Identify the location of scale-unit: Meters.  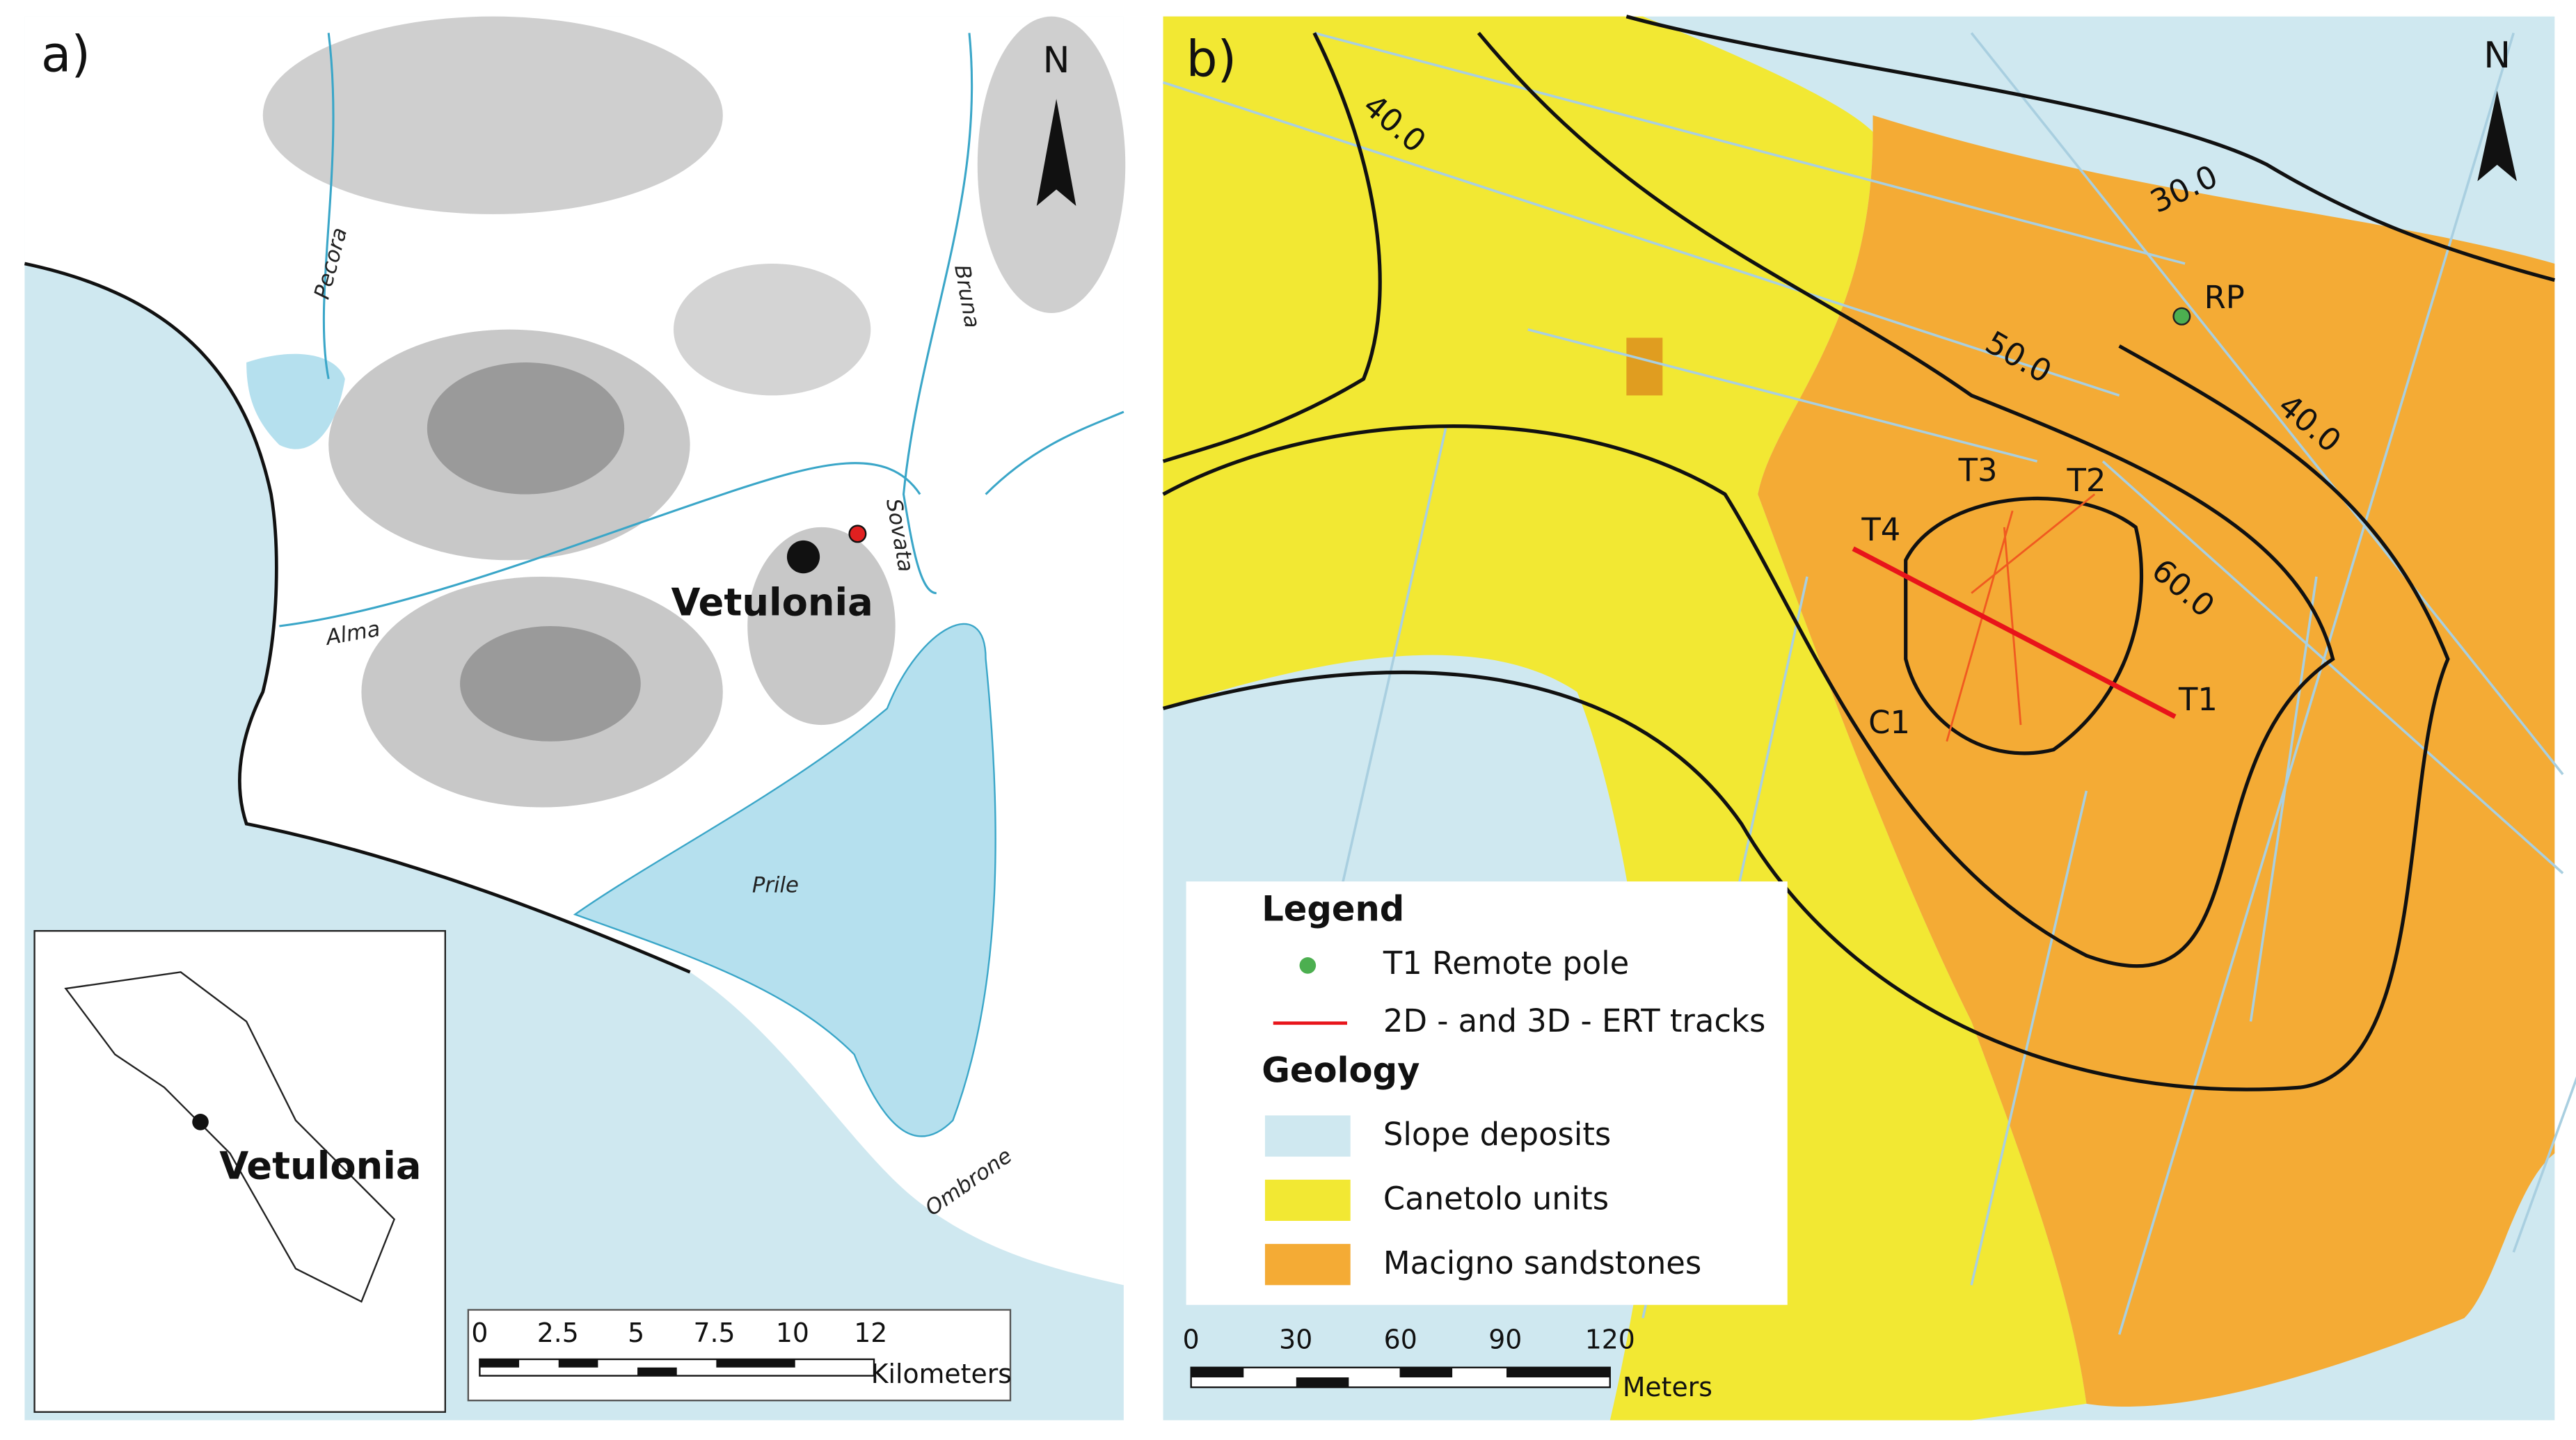
(1667, 1387).